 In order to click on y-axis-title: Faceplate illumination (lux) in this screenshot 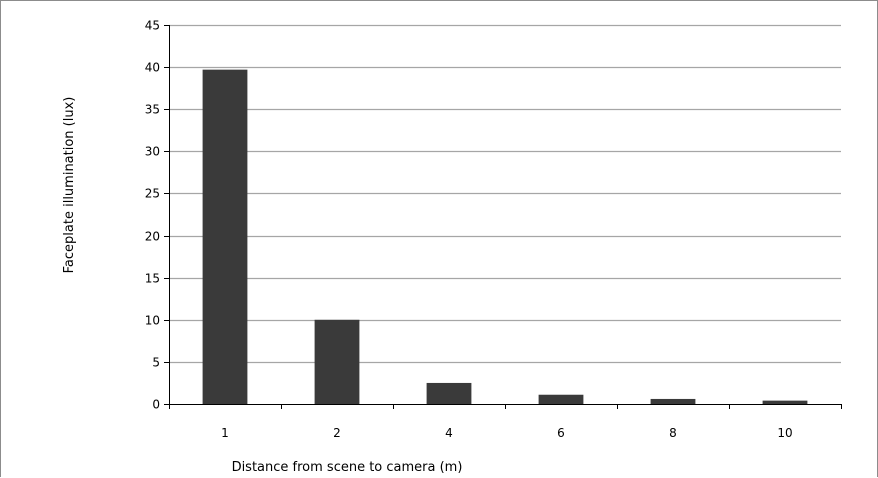, I will do `click(69, 185)`.